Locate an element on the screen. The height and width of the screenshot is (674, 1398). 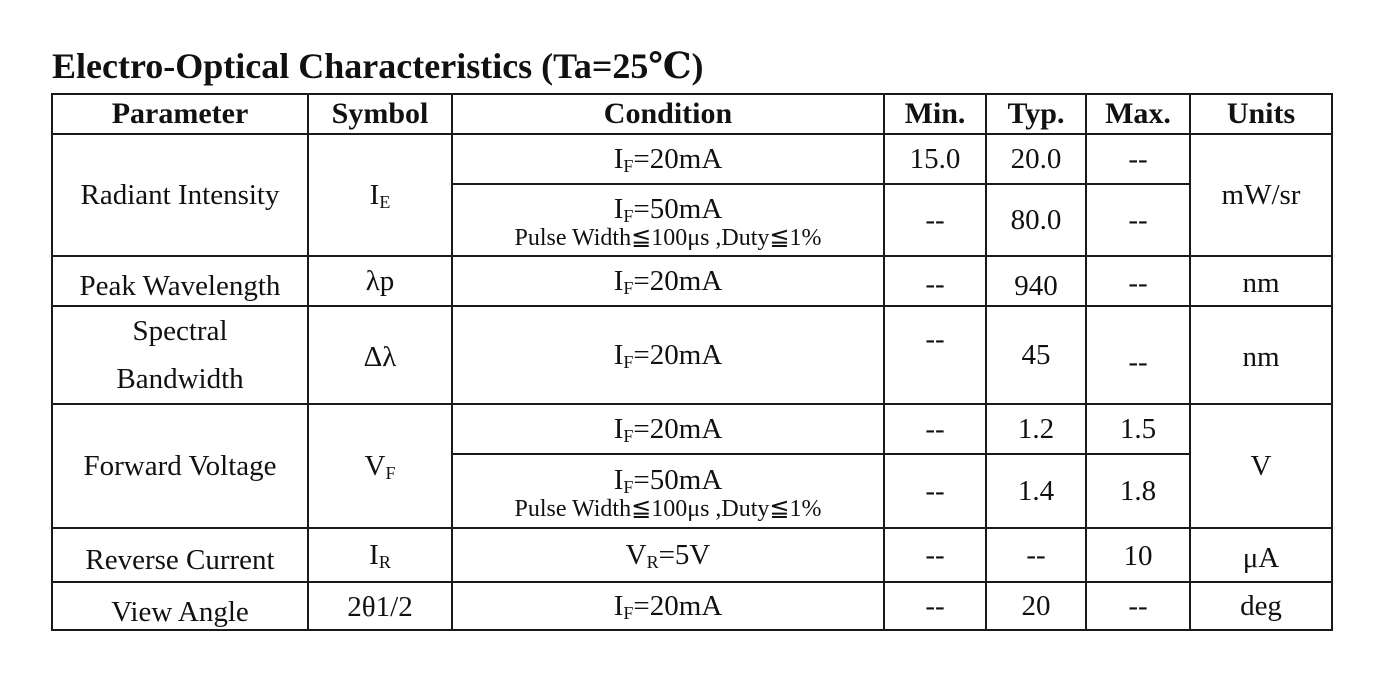
parameter-cell: Forward Voltage is located at coordinates (180, 466).